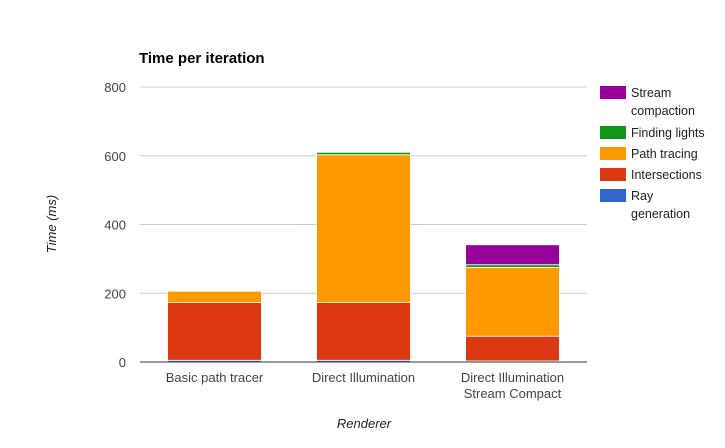 The image size is (725, 448). What do you see at coordinates (663, 111) in the screenshot?
I see `legend-label: compaction` at bounding box center [663, 111].